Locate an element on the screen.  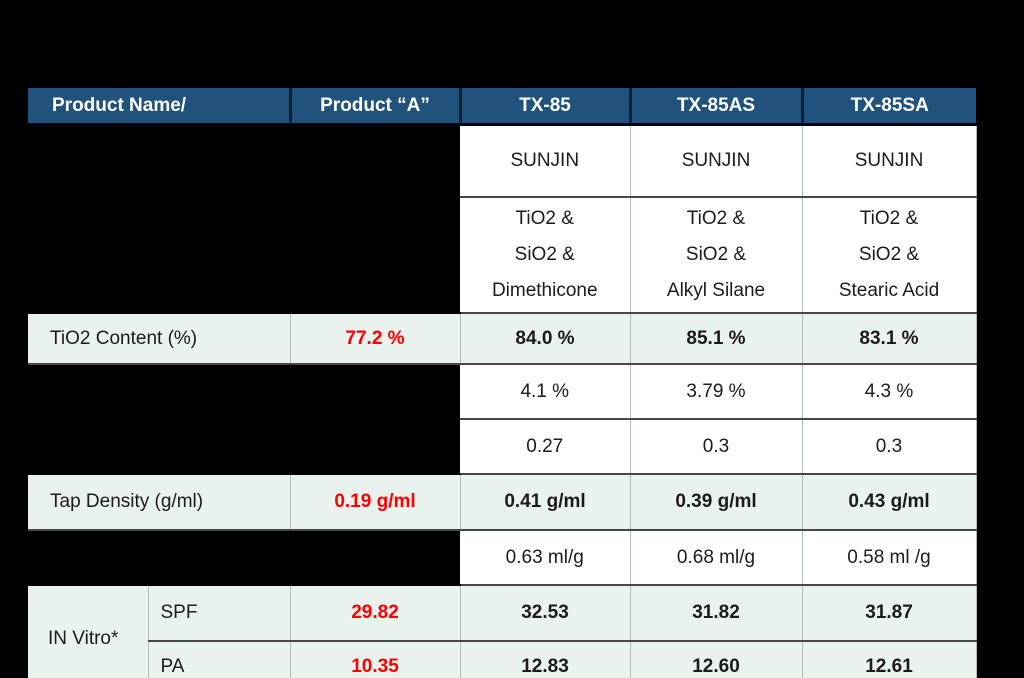
tio2-content-tx85as: 85.1 % is located at coordinates (716, 339).